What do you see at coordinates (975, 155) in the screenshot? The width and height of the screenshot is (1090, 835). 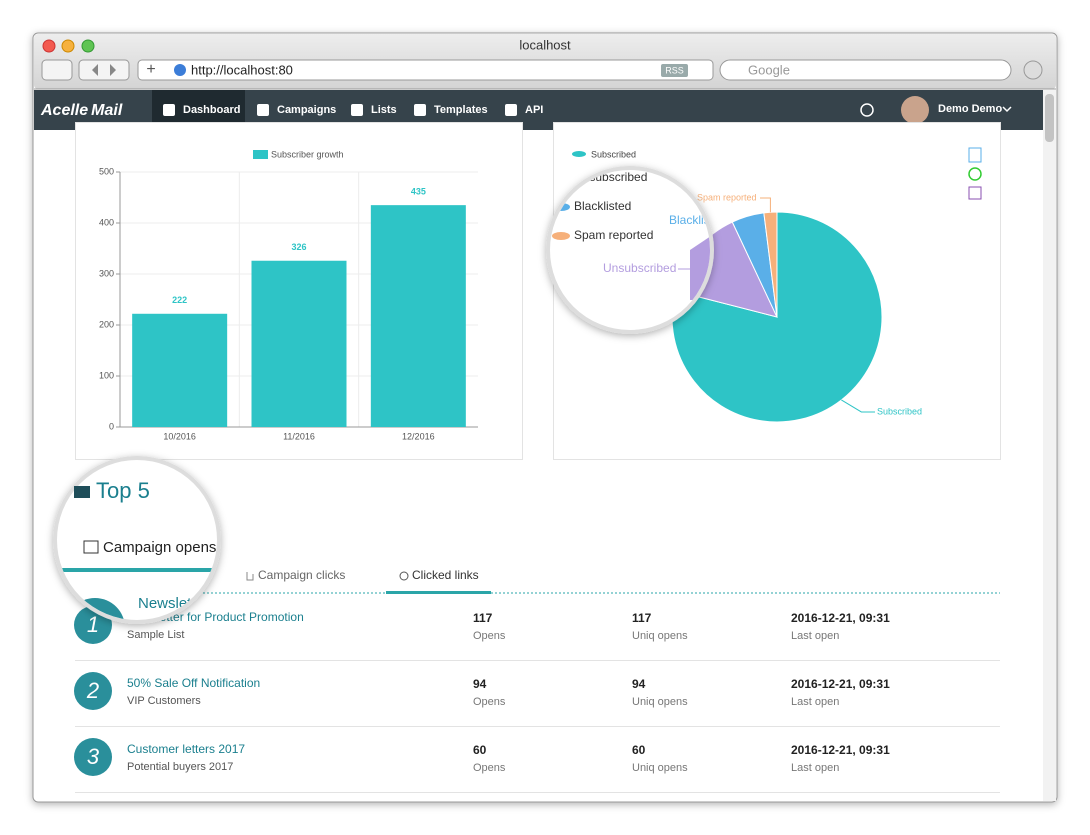 I see `doc-icon` at bounding box center [975, 155].